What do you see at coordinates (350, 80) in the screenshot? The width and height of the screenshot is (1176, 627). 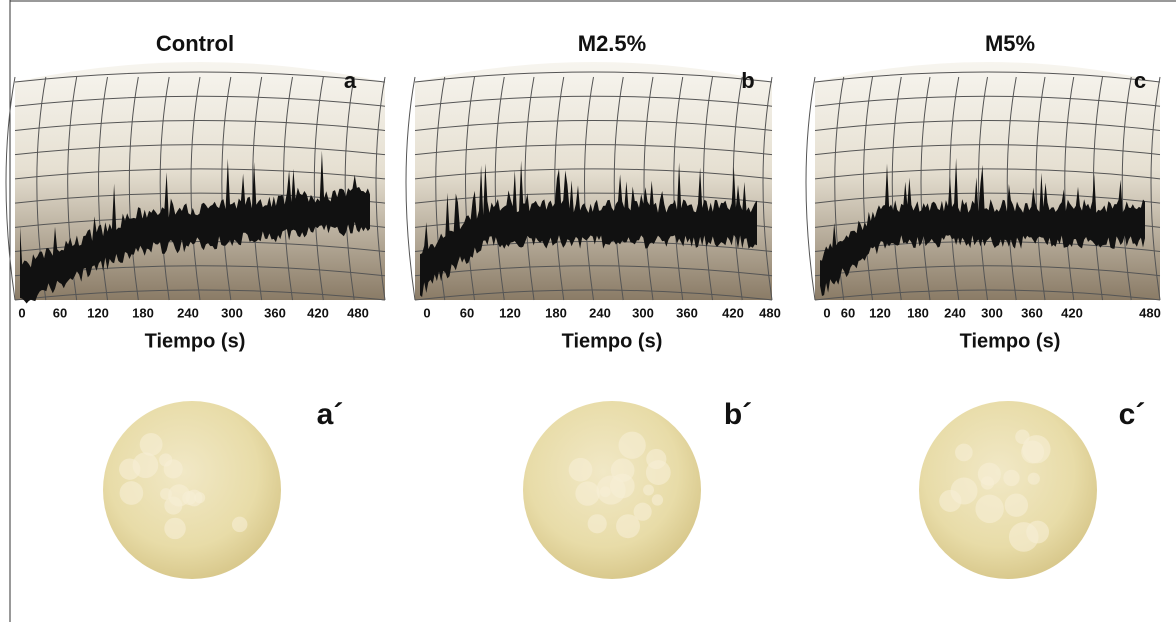 I see `panel-letter: a` at bounding box center [350, 80].